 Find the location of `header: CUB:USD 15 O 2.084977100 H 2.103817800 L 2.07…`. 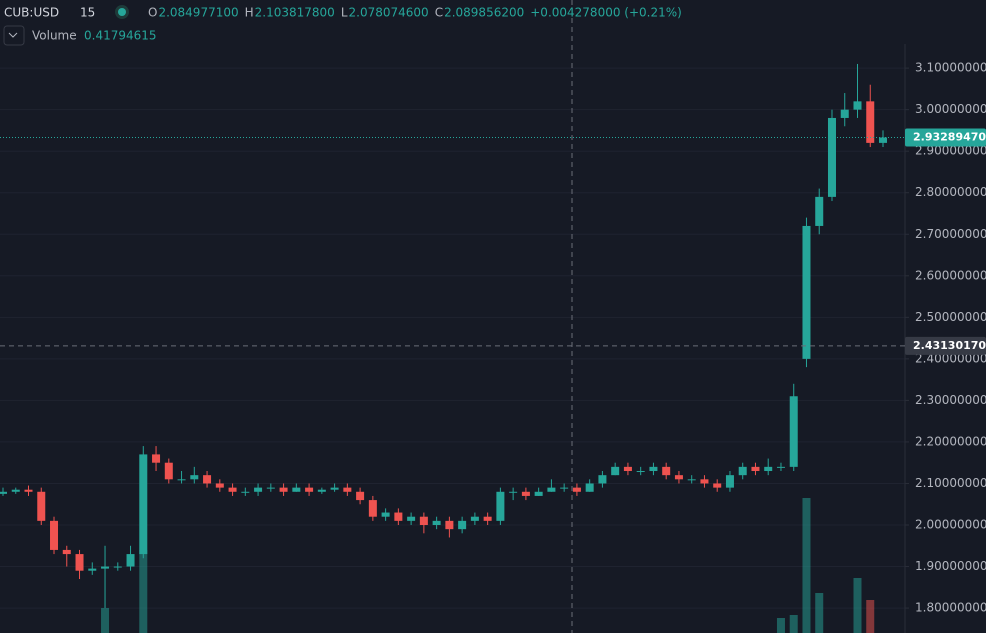

header: CUB:USD 15 O 2.084977100 H 2.103817800 L 2.07… is located at coordinates (342, 25).